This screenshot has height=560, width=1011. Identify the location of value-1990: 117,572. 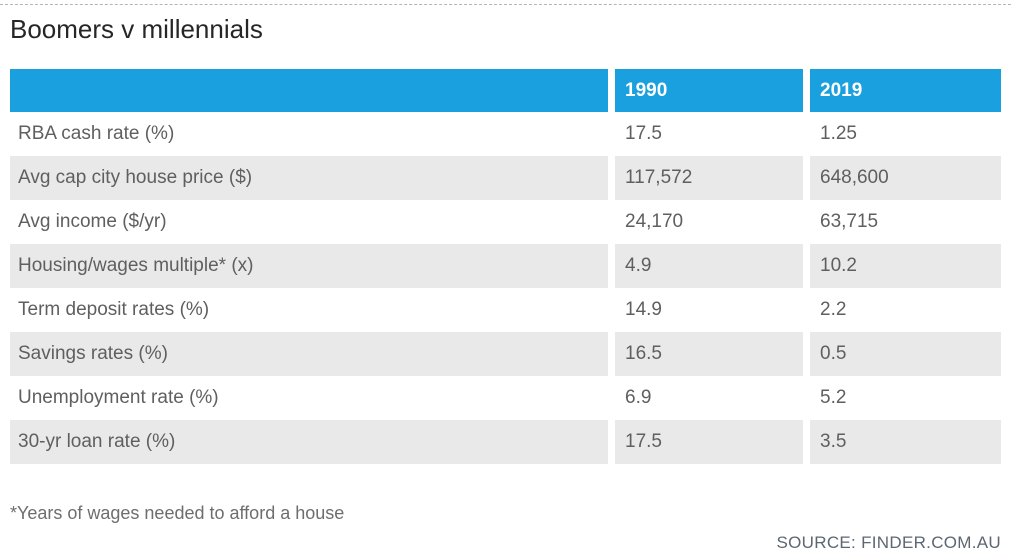
(709, 178).